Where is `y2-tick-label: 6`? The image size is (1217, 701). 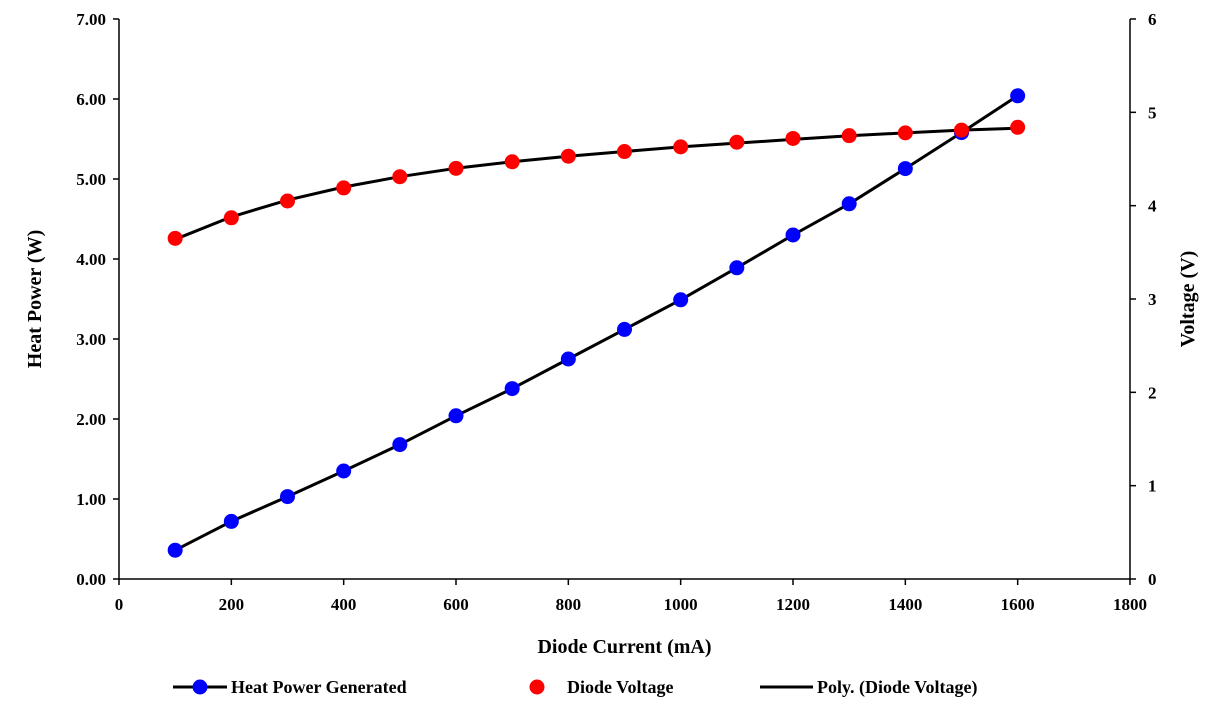 y2-tick-label: 6 is located at coordinates (1152, 19).